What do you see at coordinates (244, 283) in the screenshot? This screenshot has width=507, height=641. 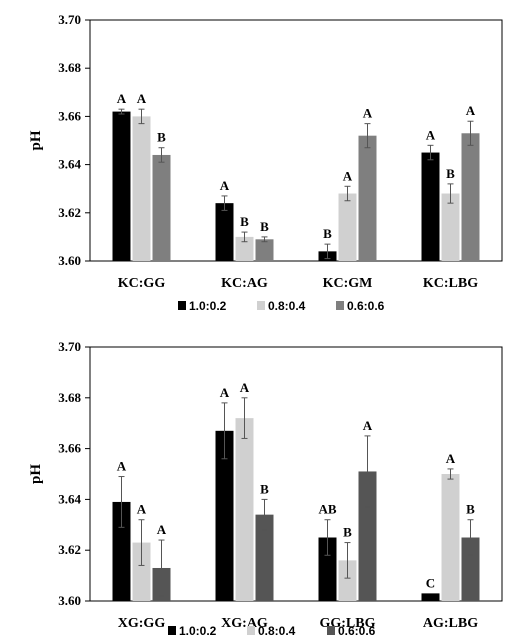 I see `category-label: KC:AG` at bounding box center [244, 283].